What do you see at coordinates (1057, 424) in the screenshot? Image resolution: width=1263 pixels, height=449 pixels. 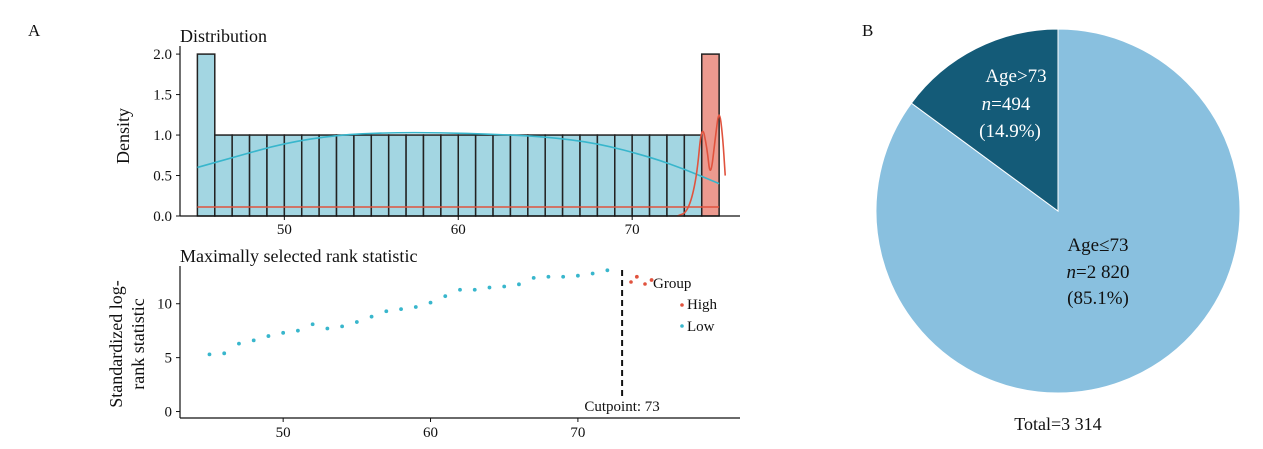 I see `pie-total-label: Total=3 314` at bounding box center [1057, 424].